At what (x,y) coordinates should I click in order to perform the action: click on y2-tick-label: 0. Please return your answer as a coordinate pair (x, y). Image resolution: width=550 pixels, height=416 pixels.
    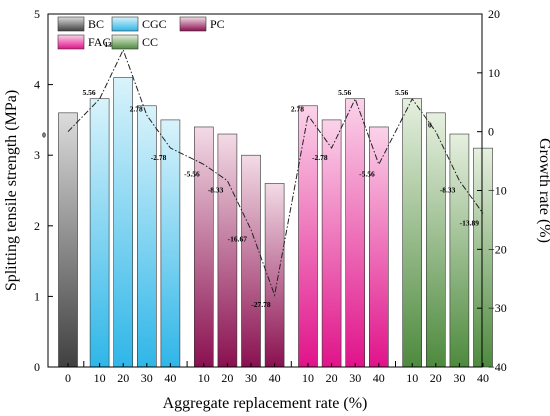
    Looking at the image, I should click on (491, 132).